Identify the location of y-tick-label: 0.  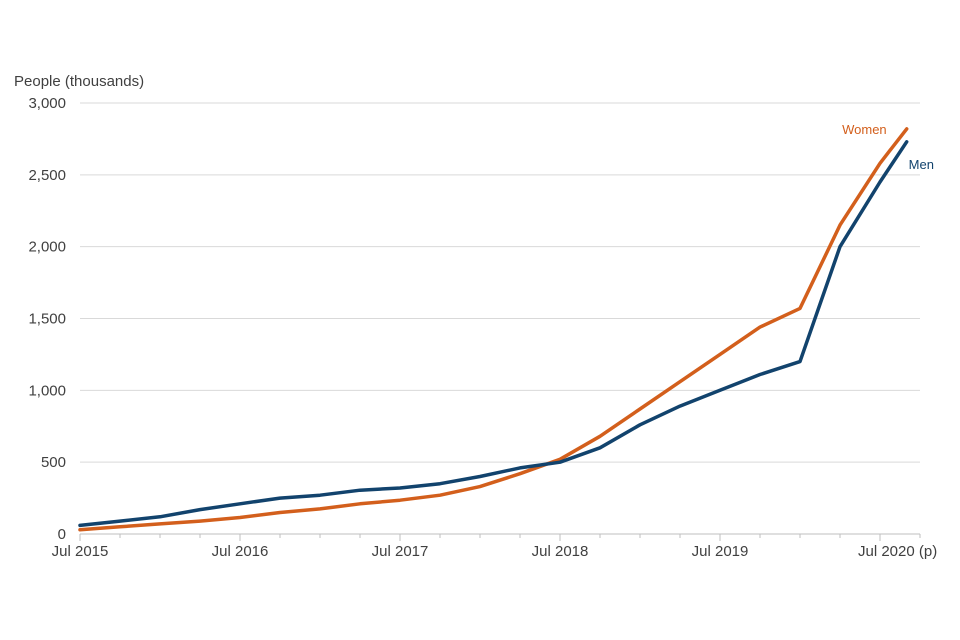
(62, 534).